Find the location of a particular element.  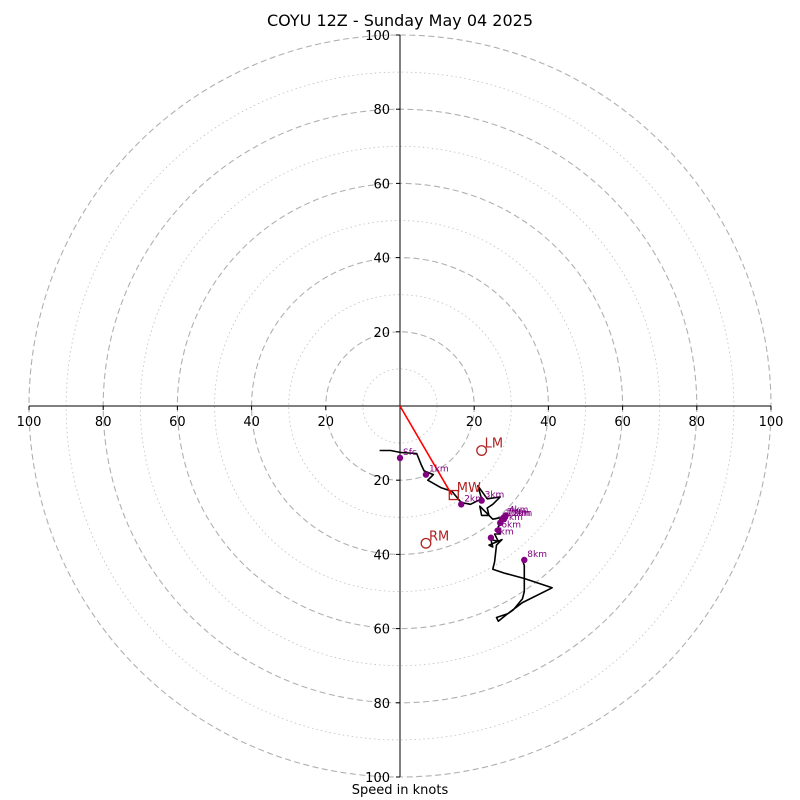

height-marker-2km is located at coordinates (461, 504).